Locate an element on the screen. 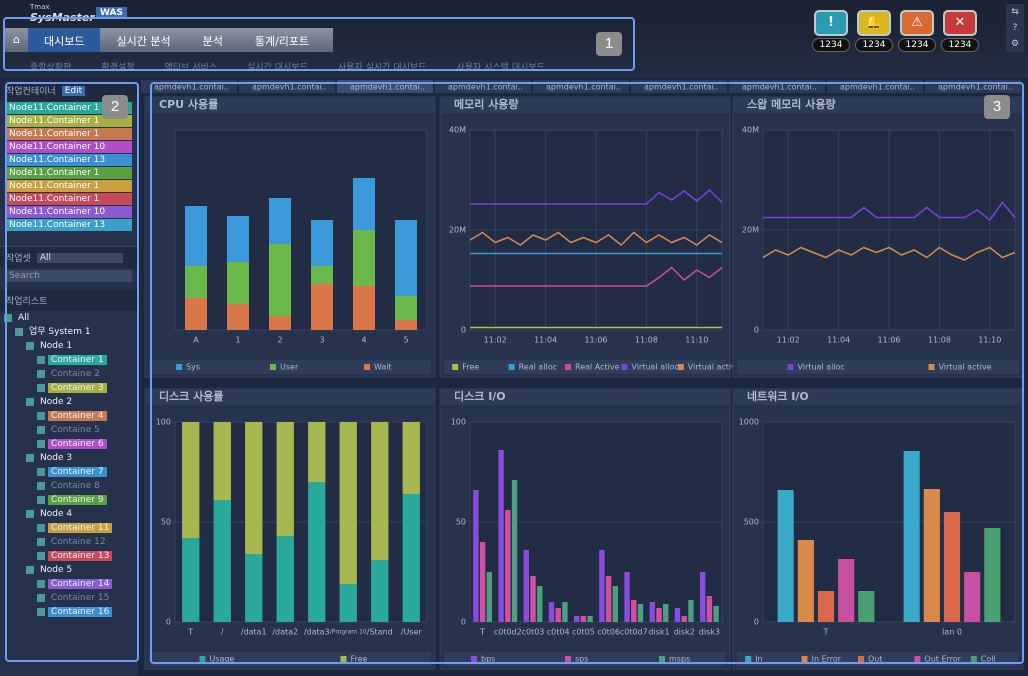 This screenshot has width=1028, height=676. sub-tab: 사용자 시스템 대시보드 is located at coordinates (500, 68).